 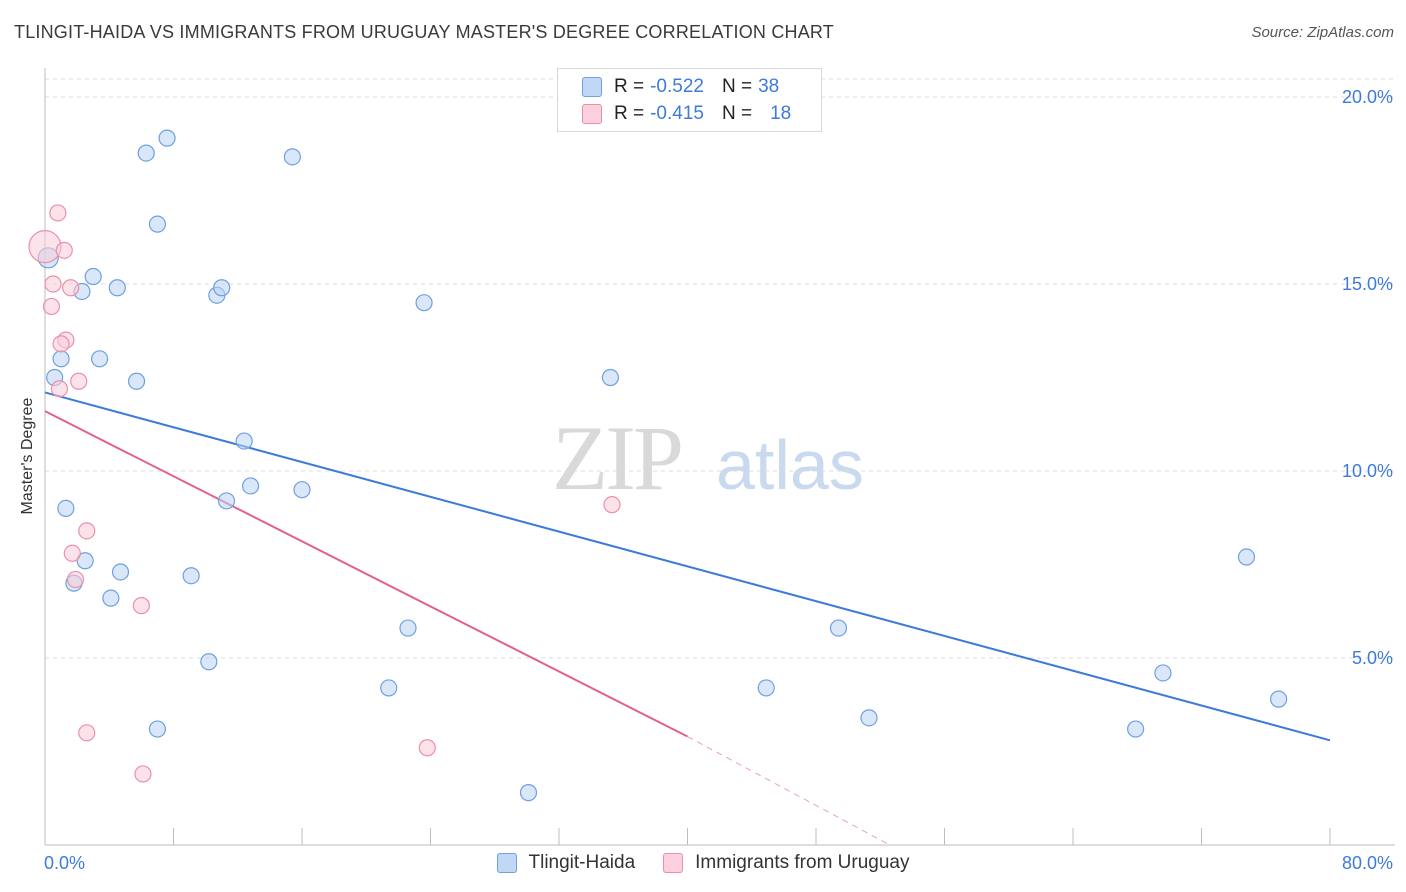 What do you see at coordinates (64, 863) in the screenshot?
I see `x-tick-label: 0.0%` at bounding box center [64, 863].